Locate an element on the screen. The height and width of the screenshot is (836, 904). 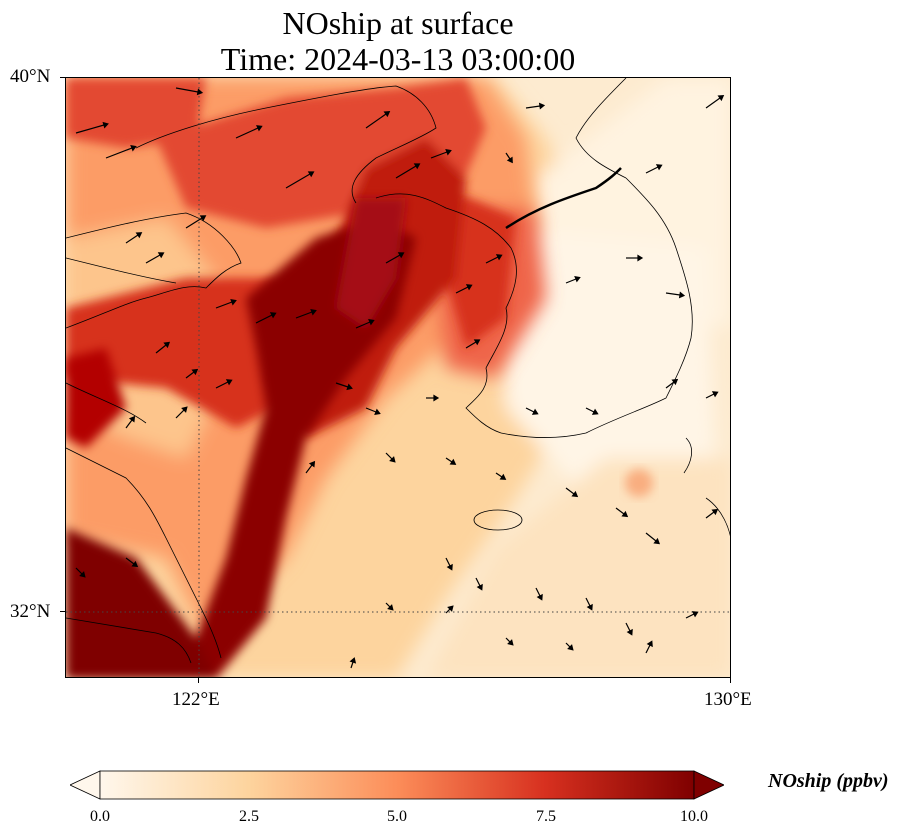
tsushima-island is located at coordinates (688, 455).